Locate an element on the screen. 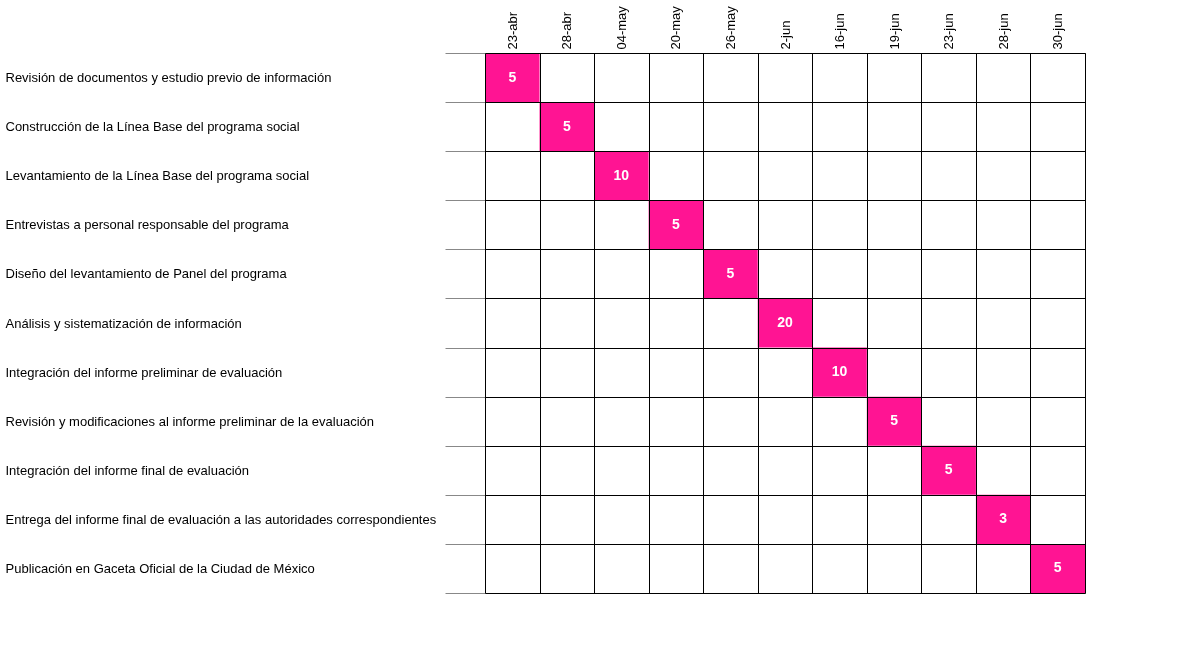 The image size is (1190, 671). y-tick-label: Integración del informe preliminar de evaluación is located at coordinates (144, 372).